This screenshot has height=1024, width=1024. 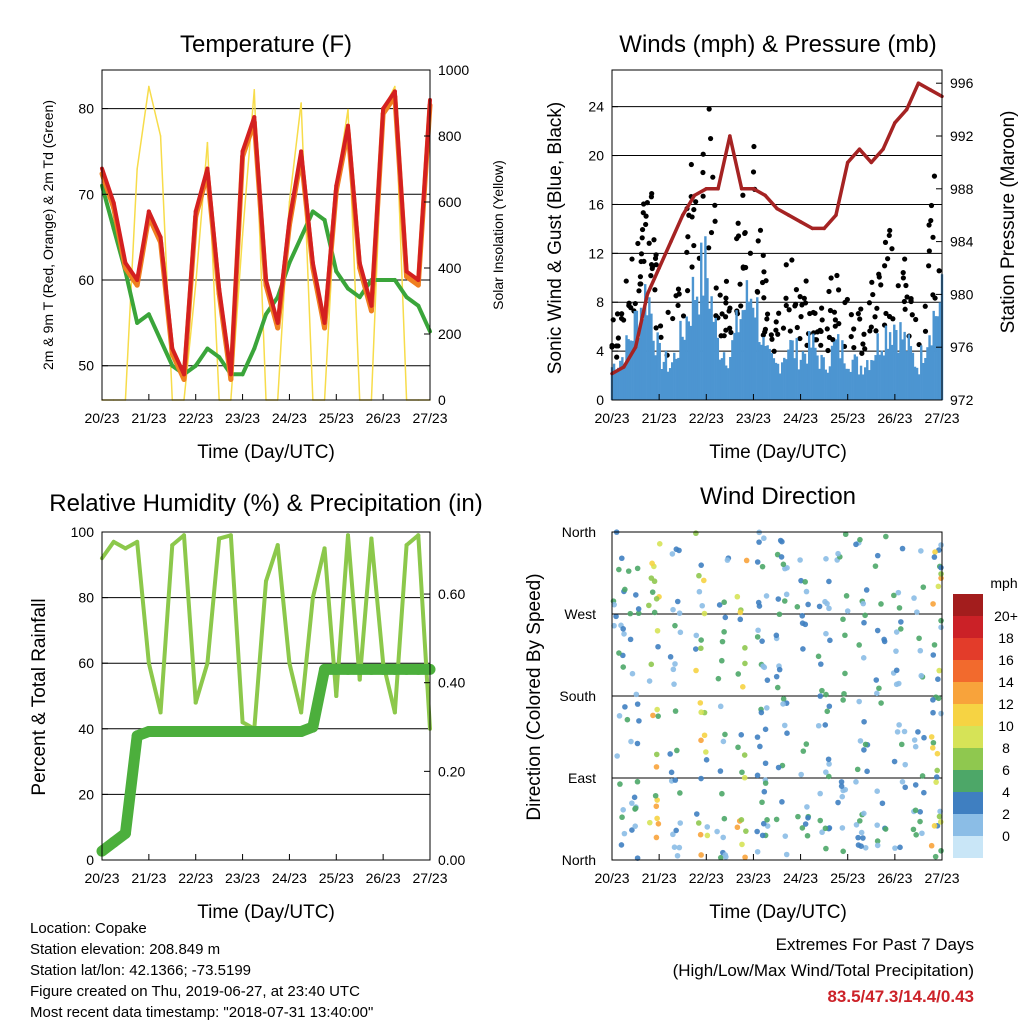 I want to click on humidity-y-ticks: 0 20 40 60 80 100, so click(x=89, y=696).